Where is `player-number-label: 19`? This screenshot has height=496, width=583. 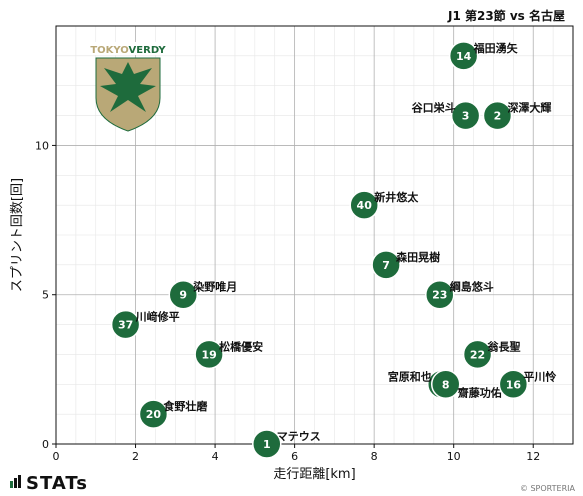
player-number-label: 19 is located at coordinates (208, 354).